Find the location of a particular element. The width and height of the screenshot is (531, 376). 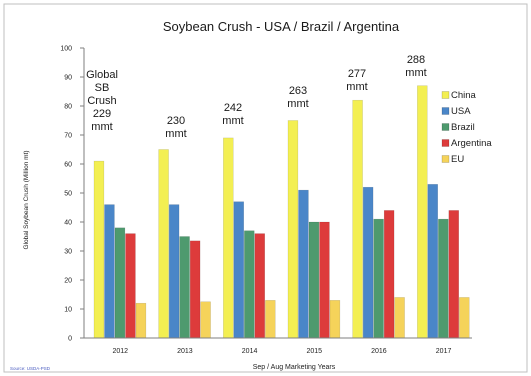

legend-swatch-argentina is located at coordinates (445, 143).